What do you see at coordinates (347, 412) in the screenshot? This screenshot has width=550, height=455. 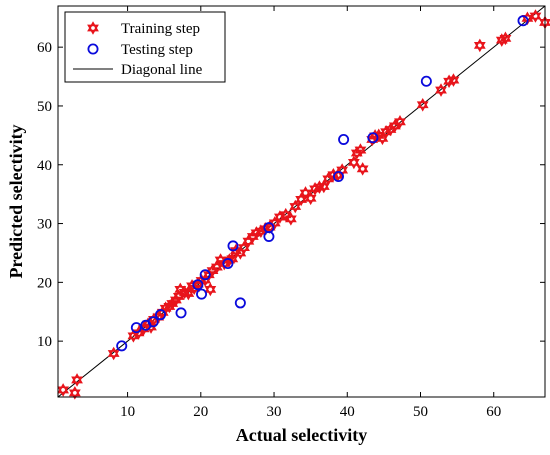 I see `x-tick-label: 40` at bounding box center [347, 412].